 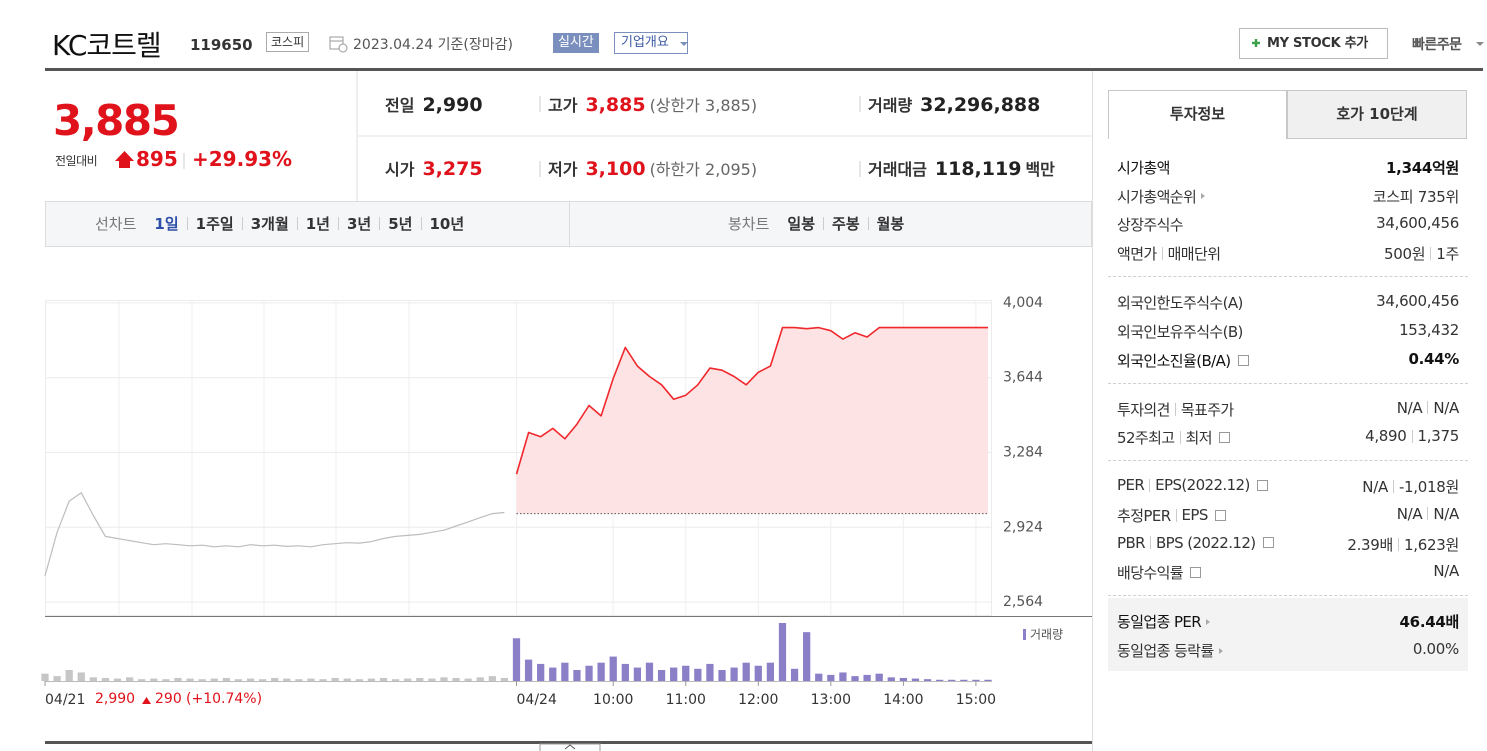 I want to click on info-label: PER EPS(2022.12), so click(x=1192, y=485).